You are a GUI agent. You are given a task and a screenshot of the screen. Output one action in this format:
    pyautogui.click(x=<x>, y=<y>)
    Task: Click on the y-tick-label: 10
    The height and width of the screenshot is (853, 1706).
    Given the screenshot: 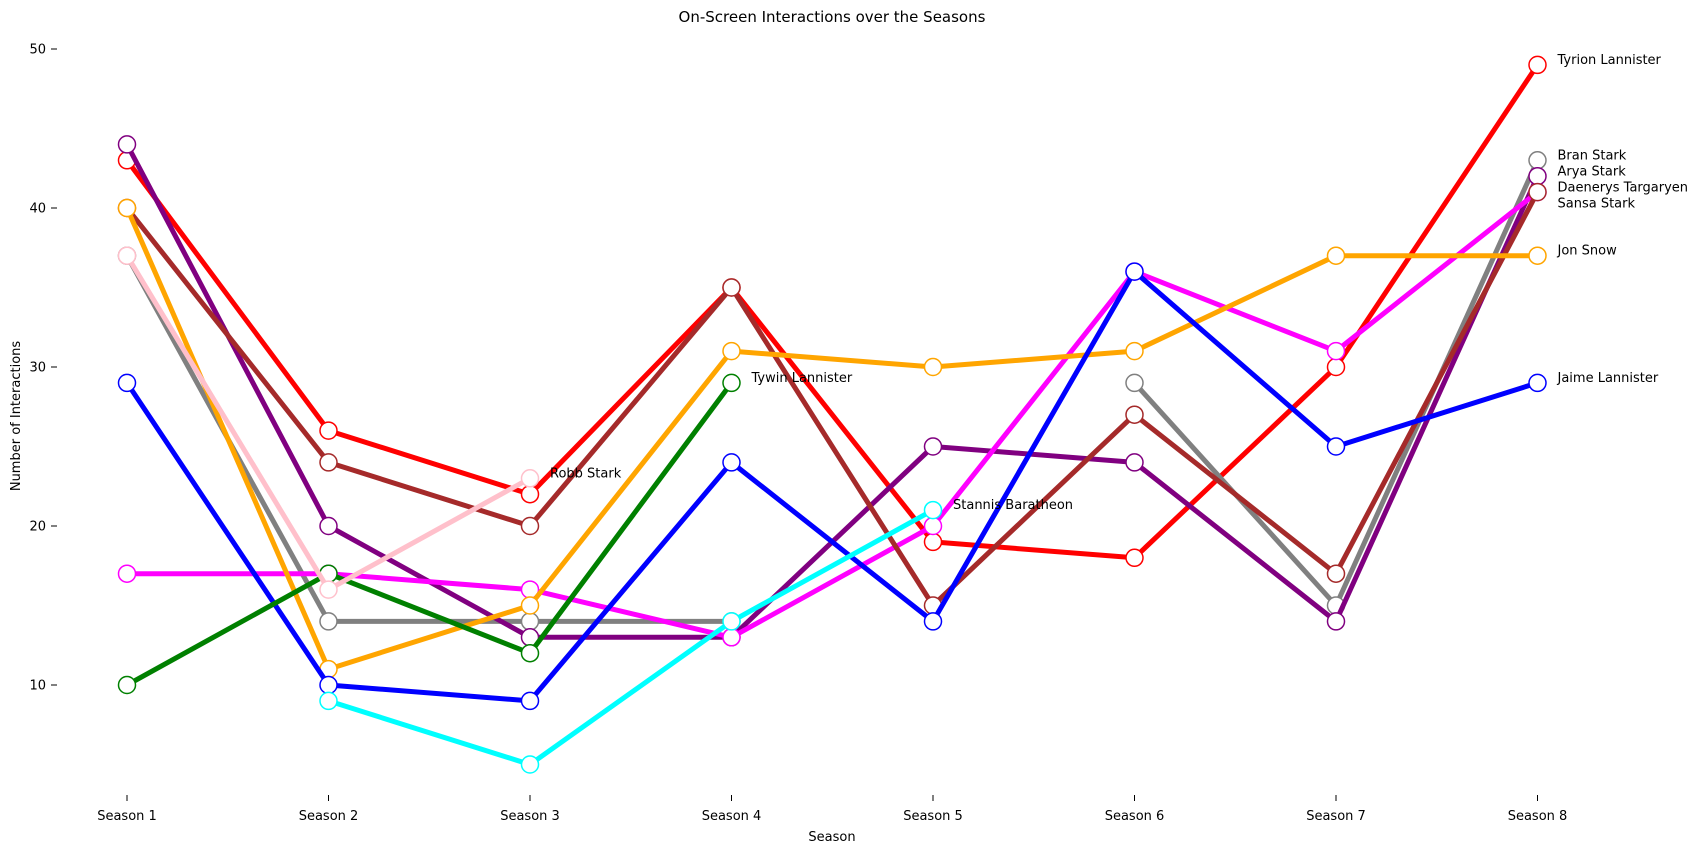 What is the action you would take?
    pyautogui.click(x=37, y=686)
    